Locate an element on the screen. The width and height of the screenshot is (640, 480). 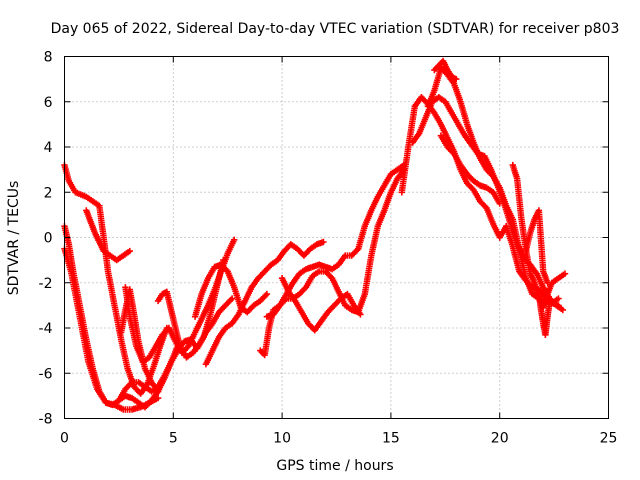
y-tick-label: -4 is located at coordinates (46, 329).